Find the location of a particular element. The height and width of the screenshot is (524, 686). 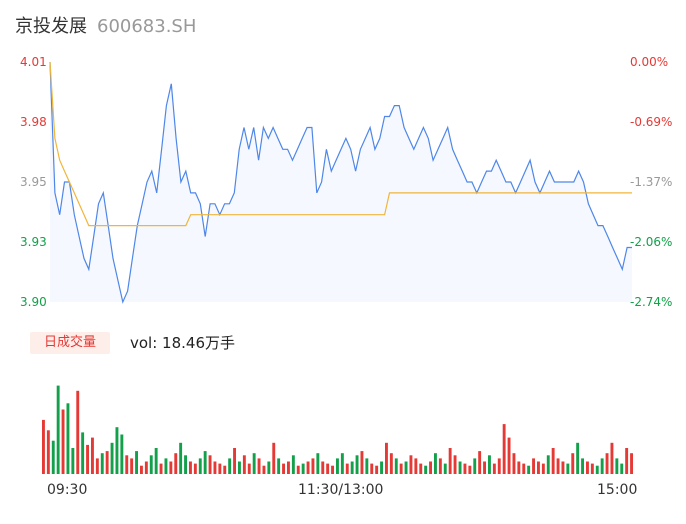

y-tick-left-2: 3.95 is located at coordinates (33, 182).